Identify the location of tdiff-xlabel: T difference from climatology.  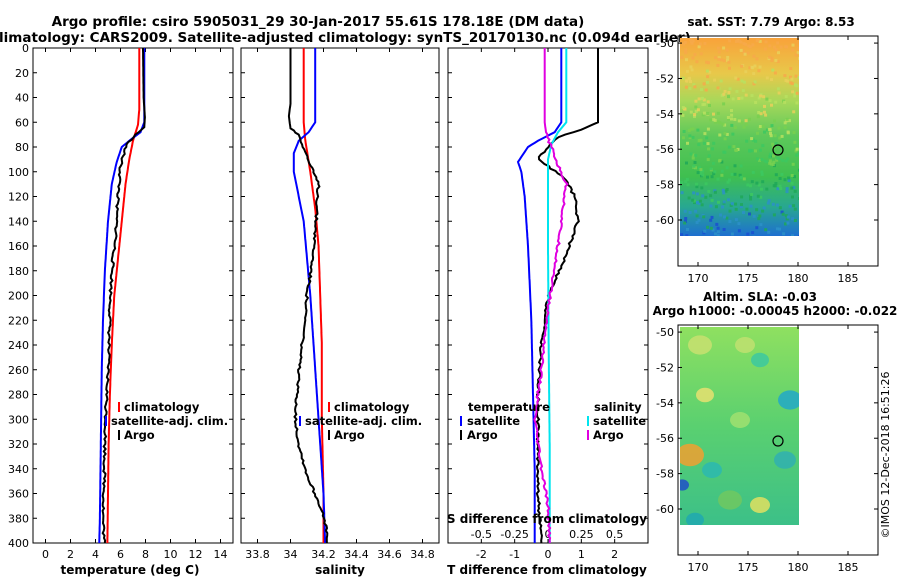
(547, 570).